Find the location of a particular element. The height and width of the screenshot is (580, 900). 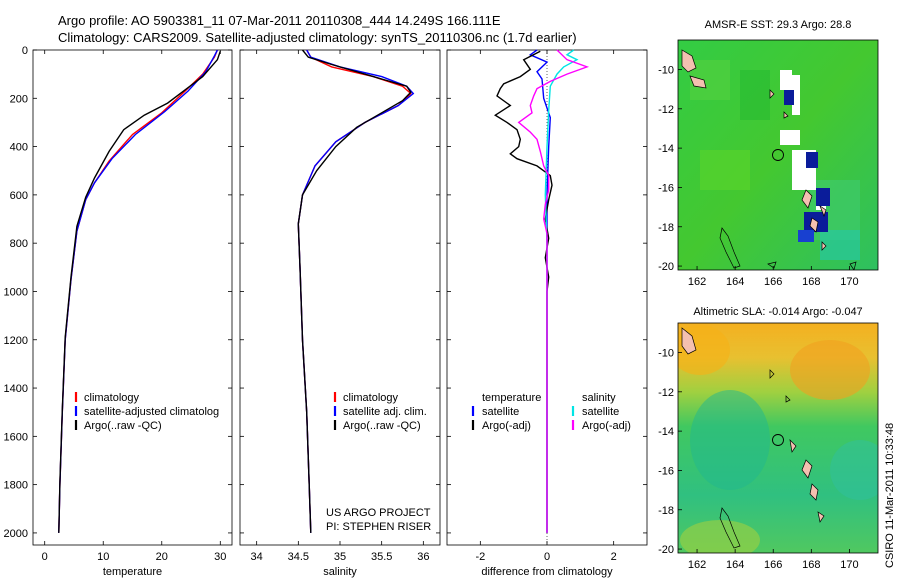

sla_map-lat-tick-label: -10 is located at coordinates (666, 353).